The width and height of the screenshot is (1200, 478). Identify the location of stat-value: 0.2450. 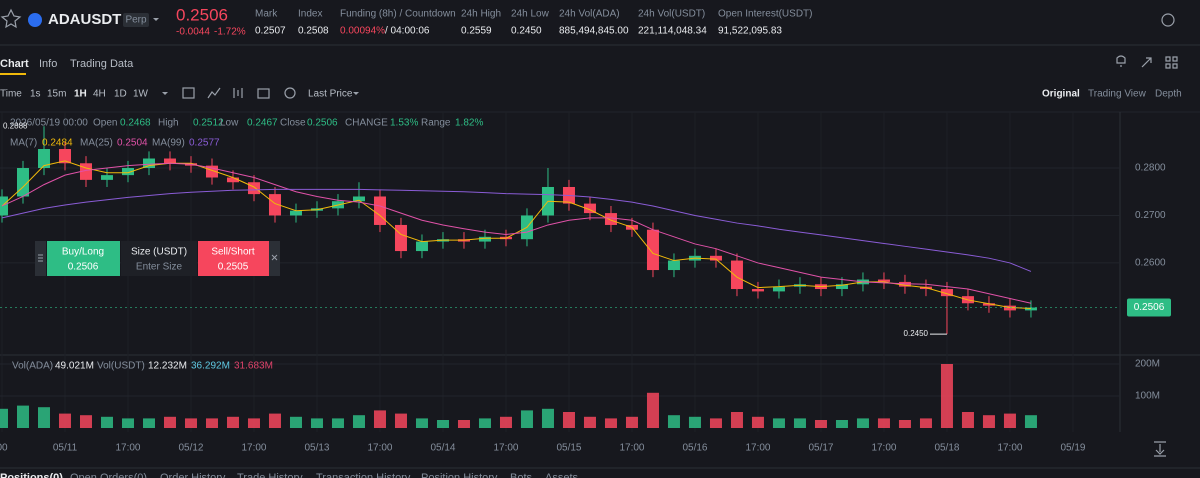
(526, 31).